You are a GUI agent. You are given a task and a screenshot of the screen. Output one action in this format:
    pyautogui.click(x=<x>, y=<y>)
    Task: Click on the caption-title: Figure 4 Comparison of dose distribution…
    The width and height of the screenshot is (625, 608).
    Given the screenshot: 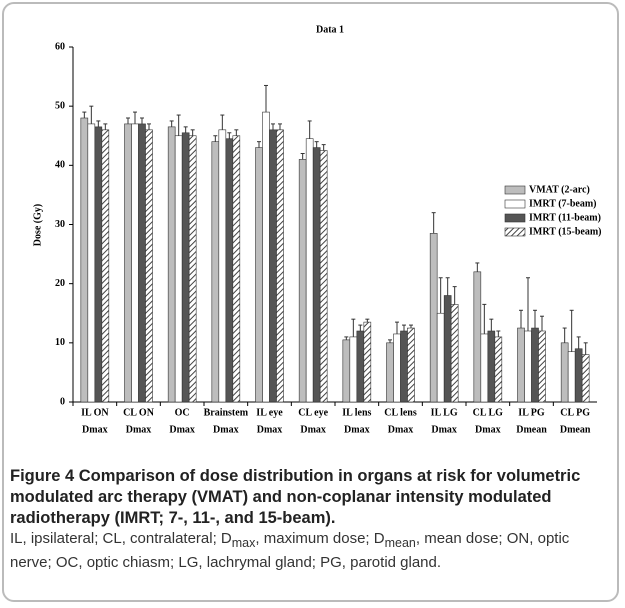 What is the action you would take?
    pyautogui.click(x=295, y=497)
    